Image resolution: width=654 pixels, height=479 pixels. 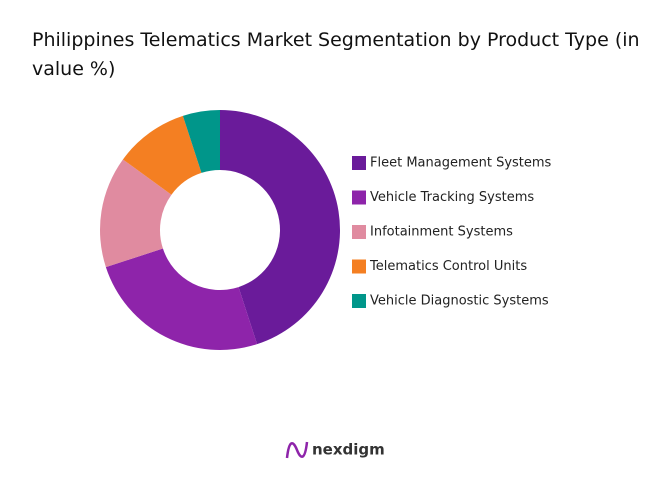 I want to click on legend-label: Infotainment Systems, so click(x=441, y=232).